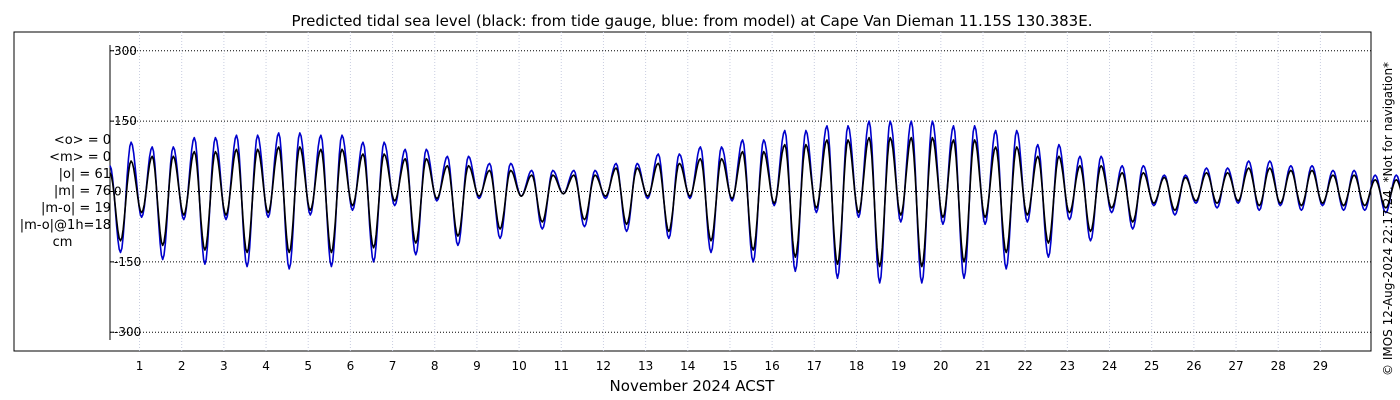  Describe the element at coordinates (125, 51) in the screenshot. I see `y-tick-label: 300` at that location.